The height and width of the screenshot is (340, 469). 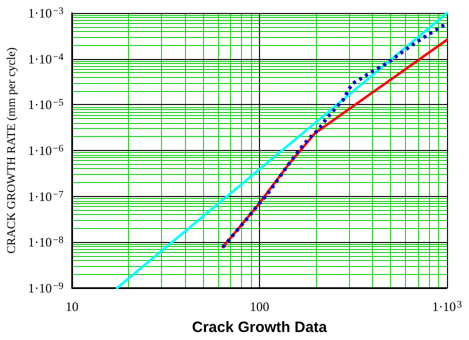 What do you see at coordinates (11, 150) in the screenshot?
I see `y-axis-title: CRACK GROWTH RATE (mm per cycle)` at bounding box center [11, 150].